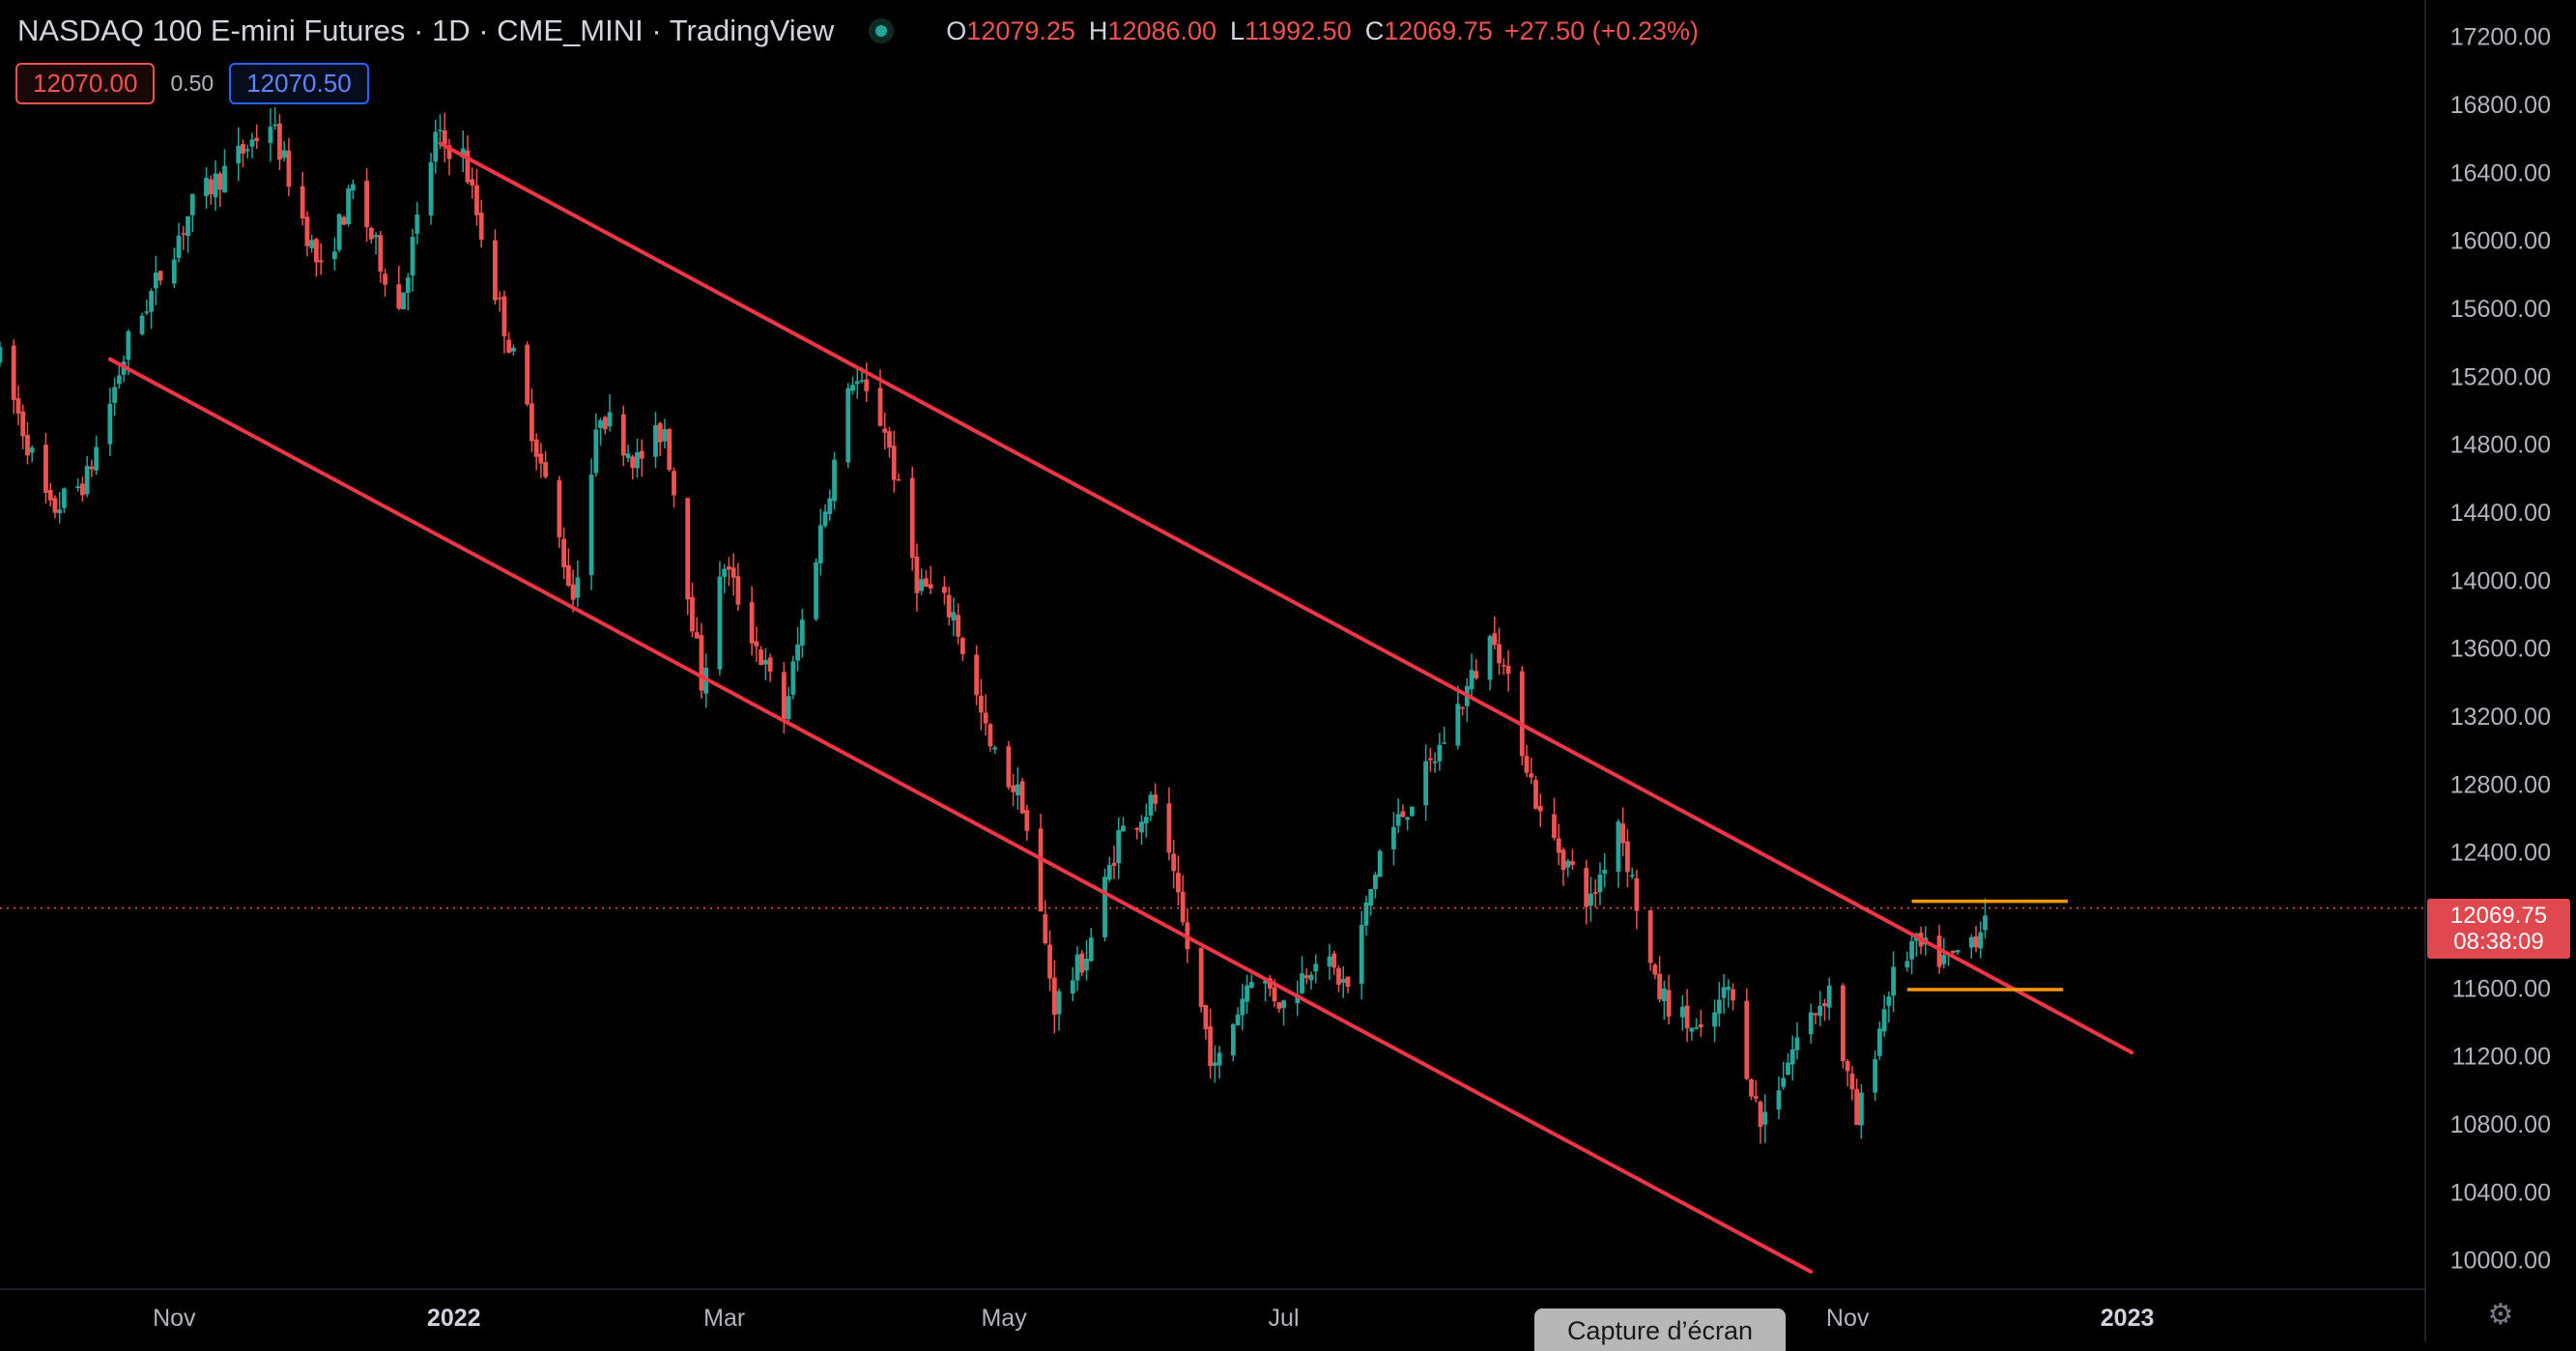  Describe the element at coordinates (2502, 1057) in the screenshot. I see `price-tick-label: 11200.00` at that location.